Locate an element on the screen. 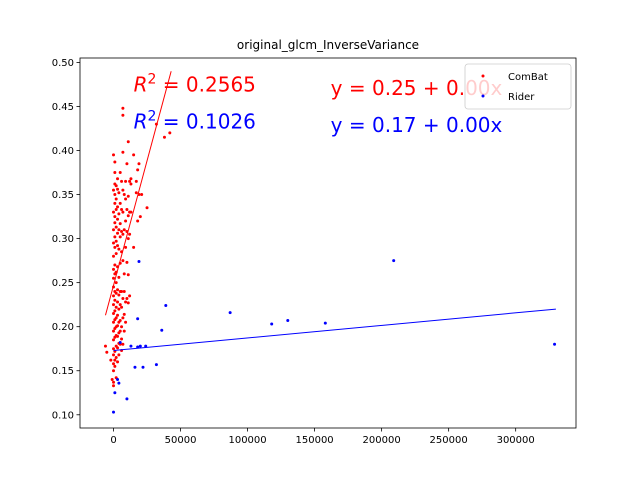 Image resolution: width=640 pixels, height=480 pixels. combat-fit-line is located at coordinates (138, 193).